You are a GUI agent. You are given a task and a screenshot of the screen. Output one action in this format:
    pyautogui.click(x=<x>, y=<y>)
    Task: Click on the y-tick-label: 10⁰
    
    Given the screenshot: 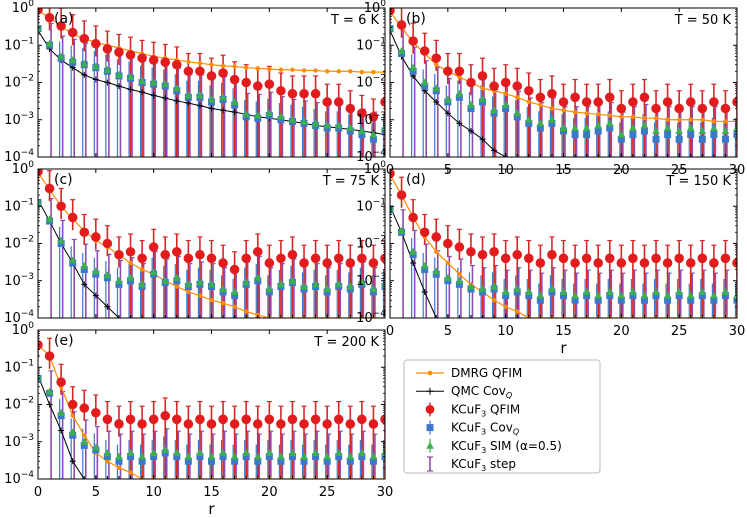 What is the action you would take?
    pyautogui.click(x=23, y=329)
    